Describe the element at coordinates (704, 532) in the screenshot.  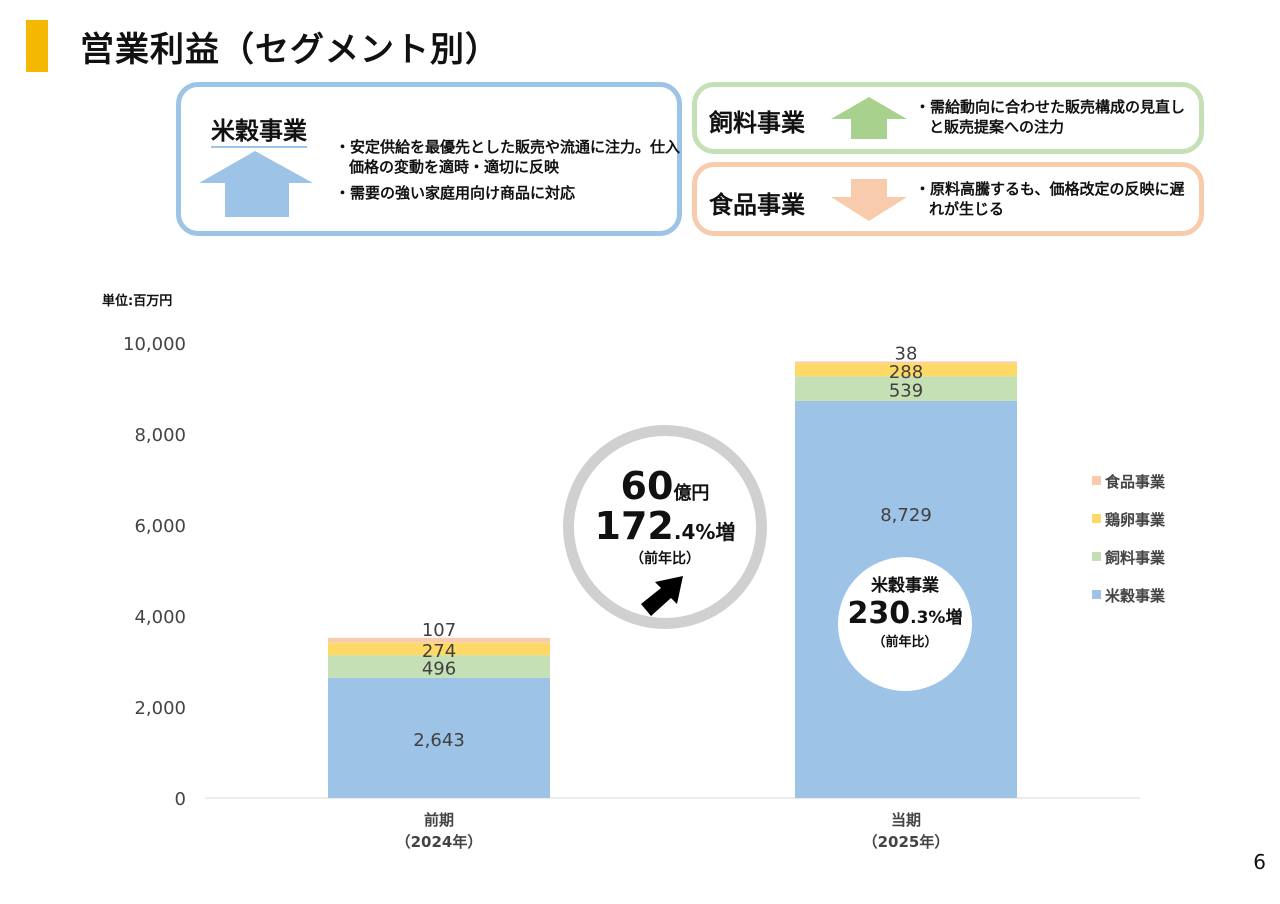
I see `total-pct-dec: .4%増` at that location.